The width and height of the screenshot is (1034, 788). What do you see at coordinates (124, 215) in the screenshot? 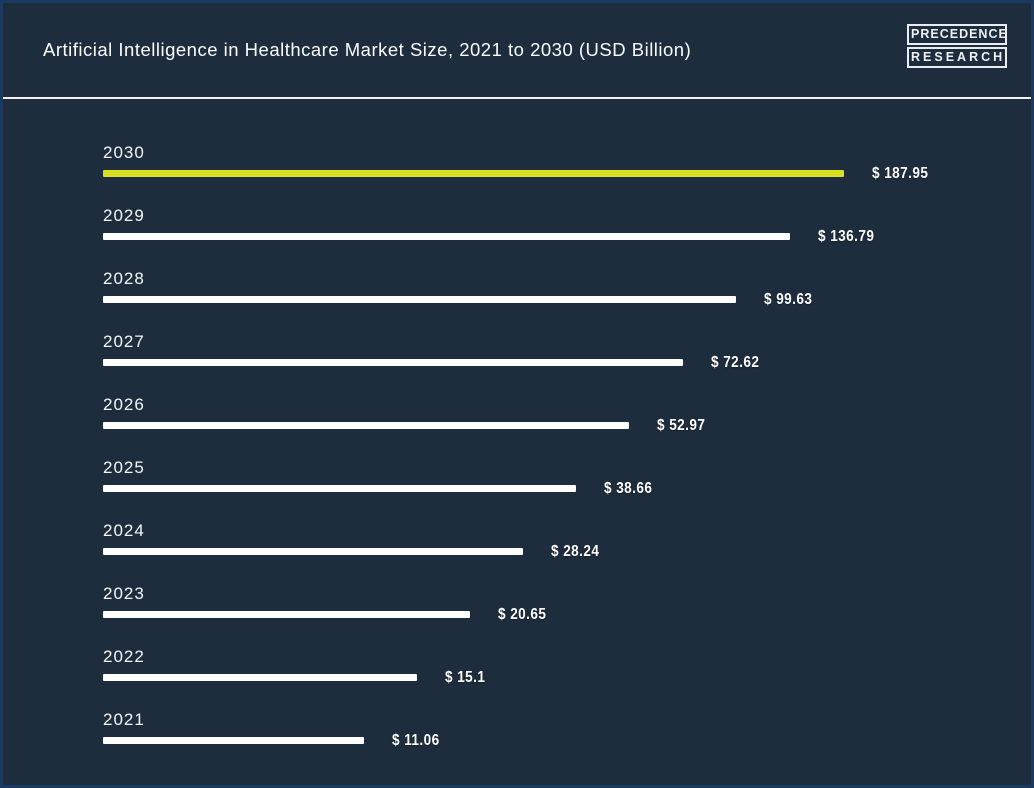
I see `year-label: 2029` at bounding box center [124, 215].